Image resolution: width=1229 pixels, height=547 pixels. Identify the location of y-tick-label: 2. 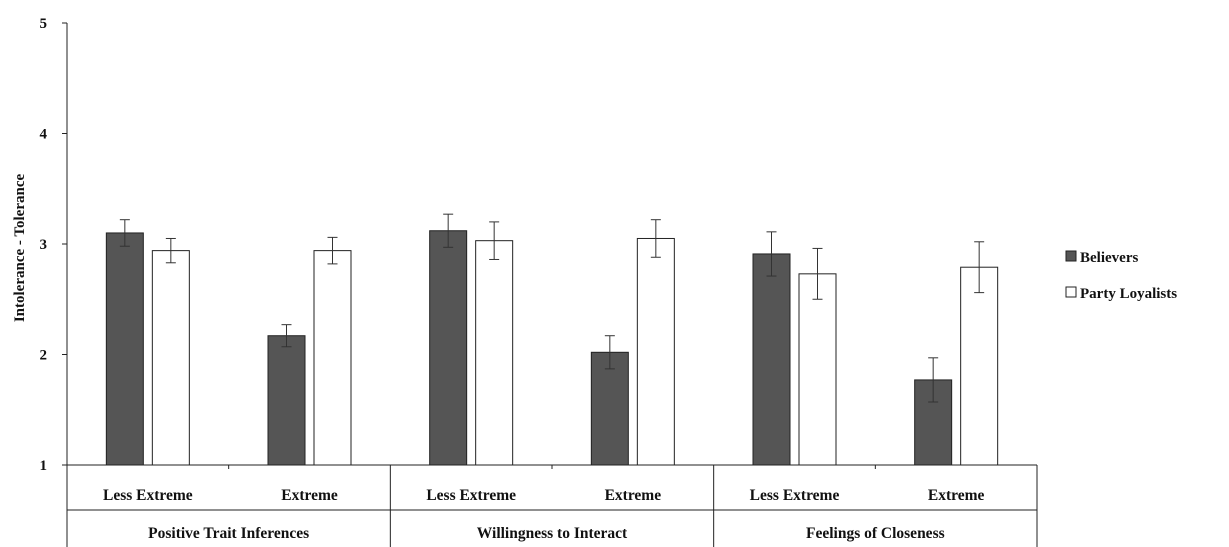
(44, 356).